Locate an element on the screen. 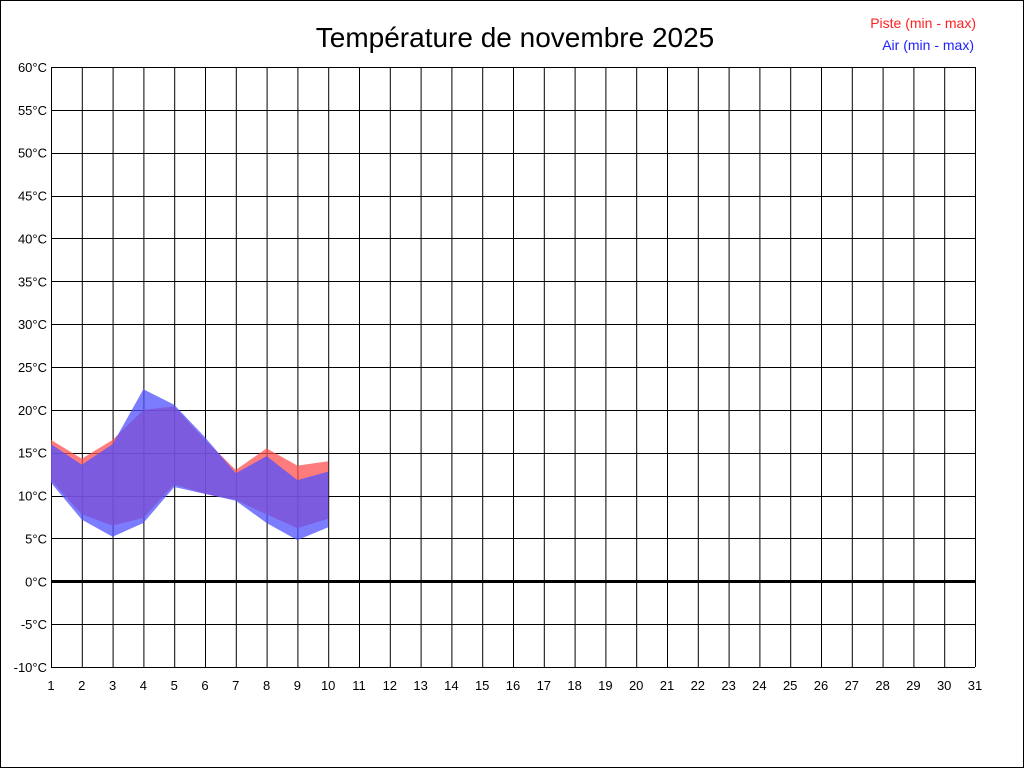  y-tick-label: 10°C is located at coordinates (32, 496).